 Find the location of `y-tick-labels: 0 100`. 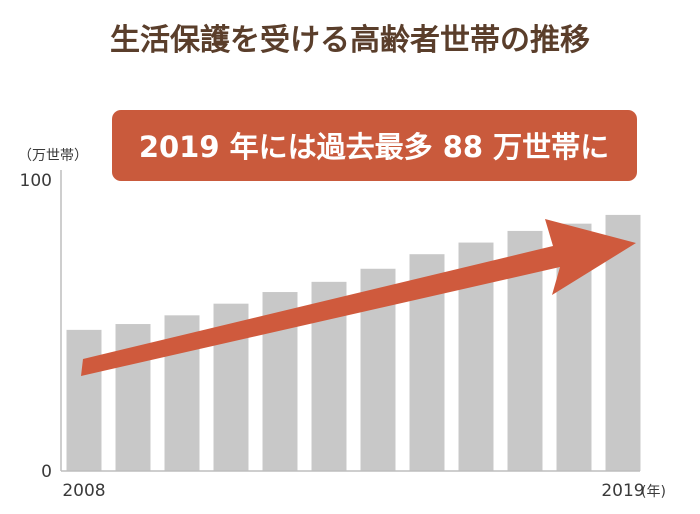

y-tick-labels: 0 100 is located at coordinates (36, 326).